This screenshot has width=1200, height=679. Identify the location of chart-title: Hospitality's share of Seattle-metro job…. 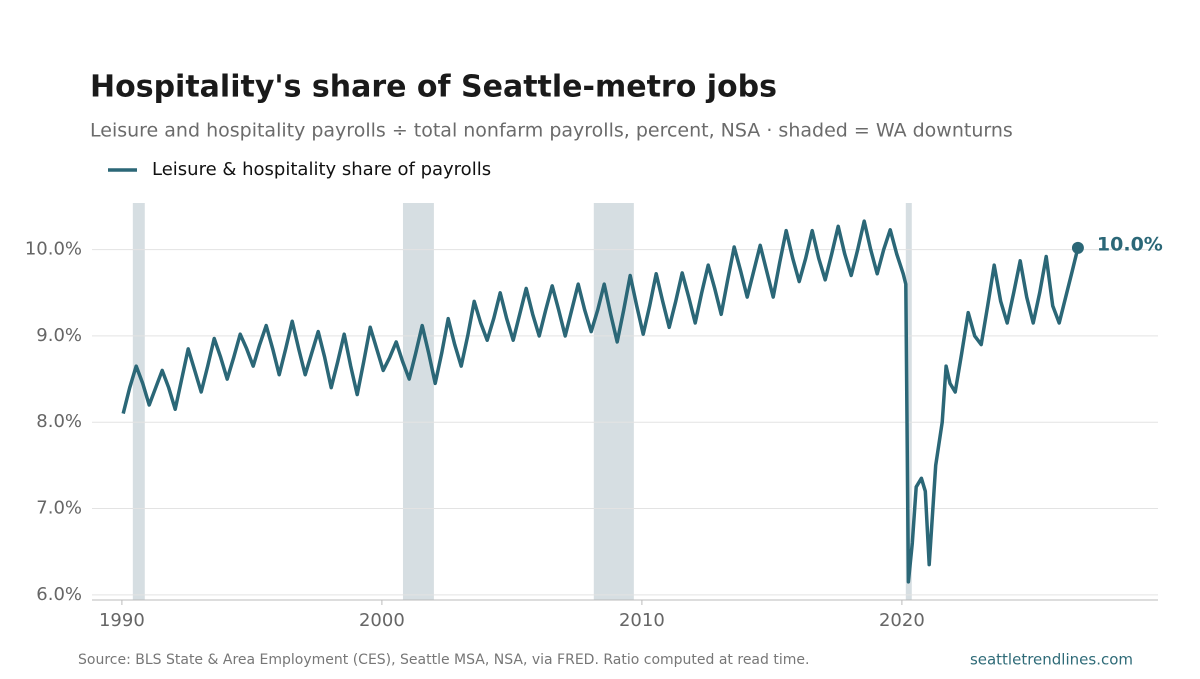
(433, 87).